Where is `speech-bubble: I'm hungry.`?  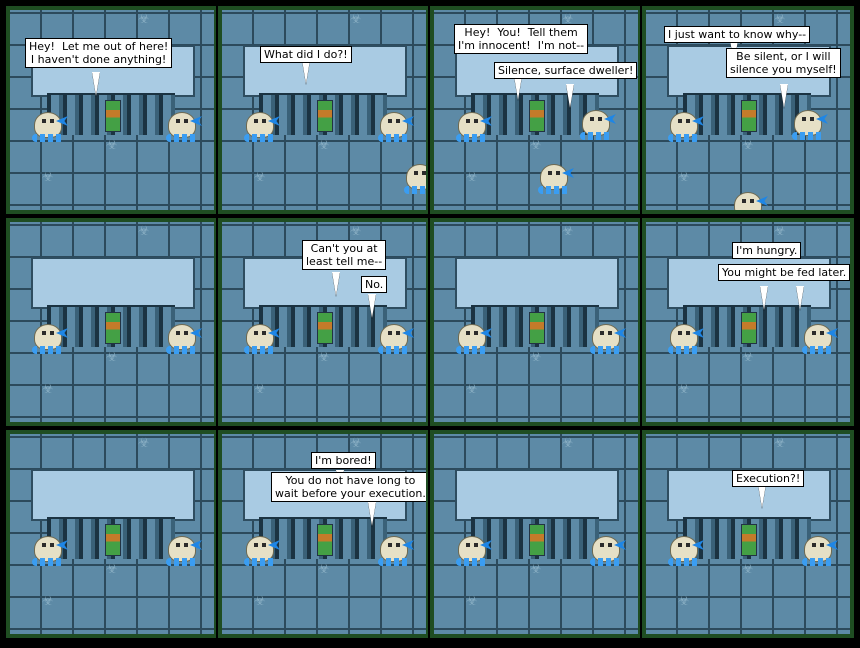
speech-bubble: I'm hungry. is located at coordinates (767, 250).